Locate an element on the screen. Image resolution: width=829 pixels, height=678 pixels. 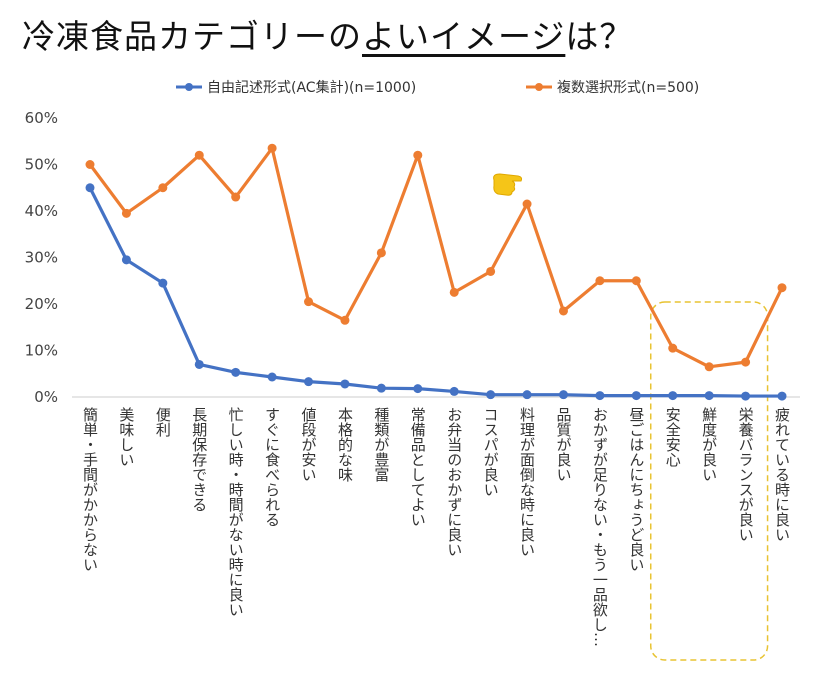
title-suffix: は？ is located at coordinates (599, 36).